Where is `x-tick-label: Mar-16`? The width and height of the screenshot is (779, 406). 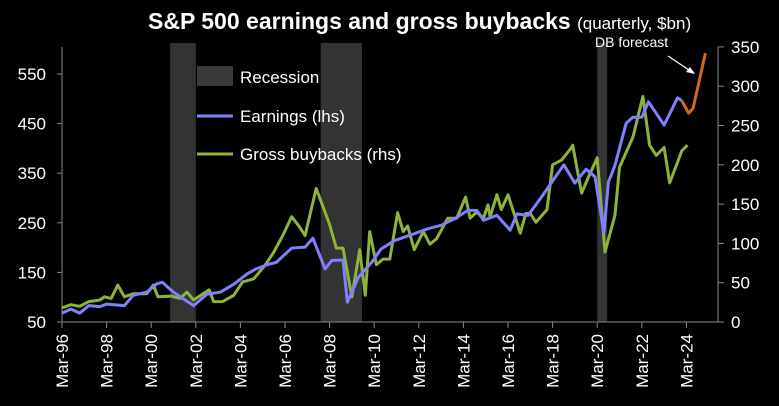 x-tick-label: Mar-16 is located at coordinates (508, 361).